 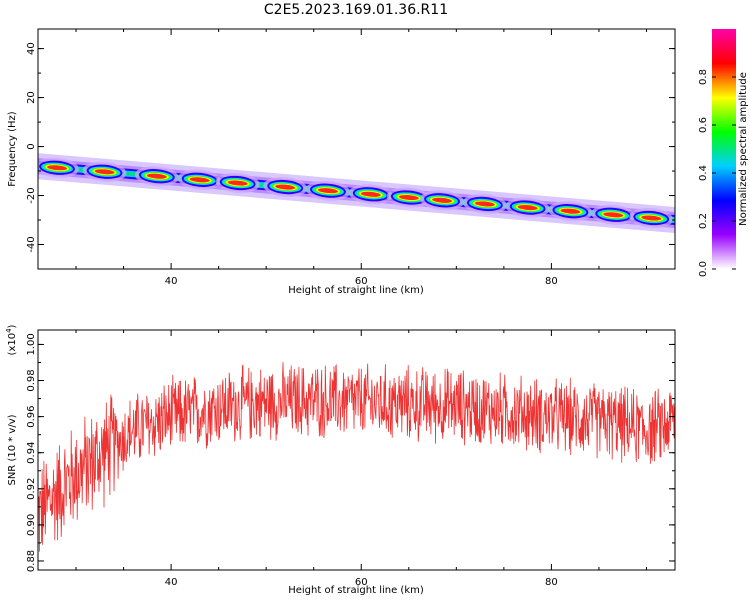 I want to click on colorbar-tick-label: 0.2, so click(x=703, y=221).